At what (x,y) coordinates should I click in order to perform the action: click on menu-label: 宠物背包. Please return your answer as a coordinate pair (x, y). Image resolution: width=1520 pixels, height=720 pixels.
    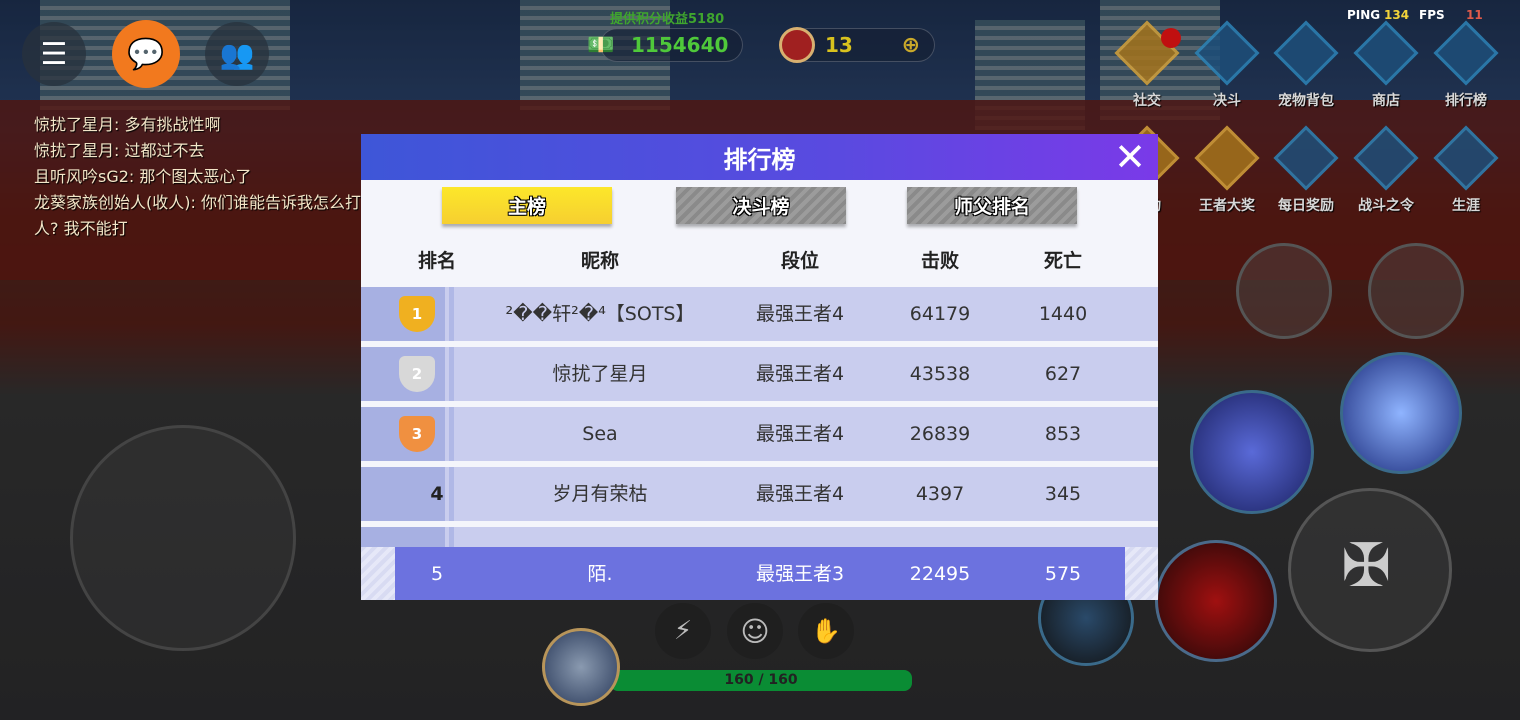
    Looking at the image, I should click on (1306, 101).